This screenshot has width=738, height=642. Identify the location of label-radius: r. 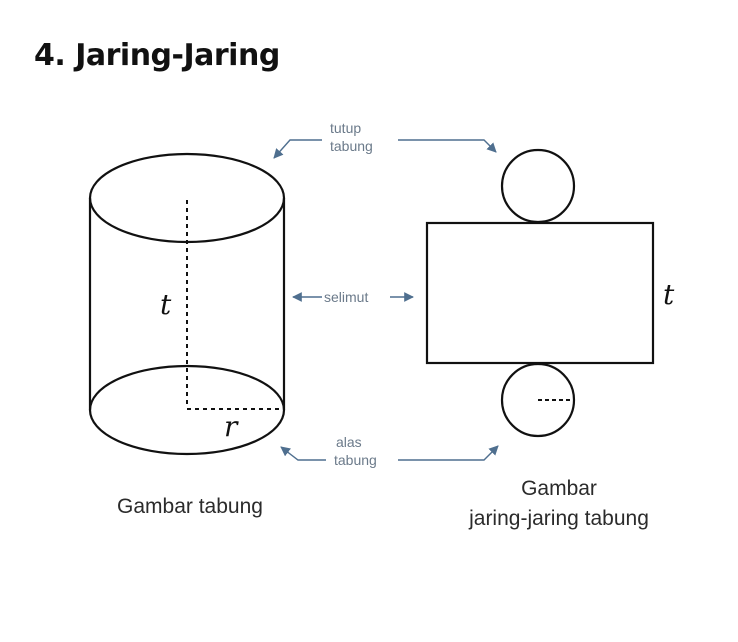
(231, 426).